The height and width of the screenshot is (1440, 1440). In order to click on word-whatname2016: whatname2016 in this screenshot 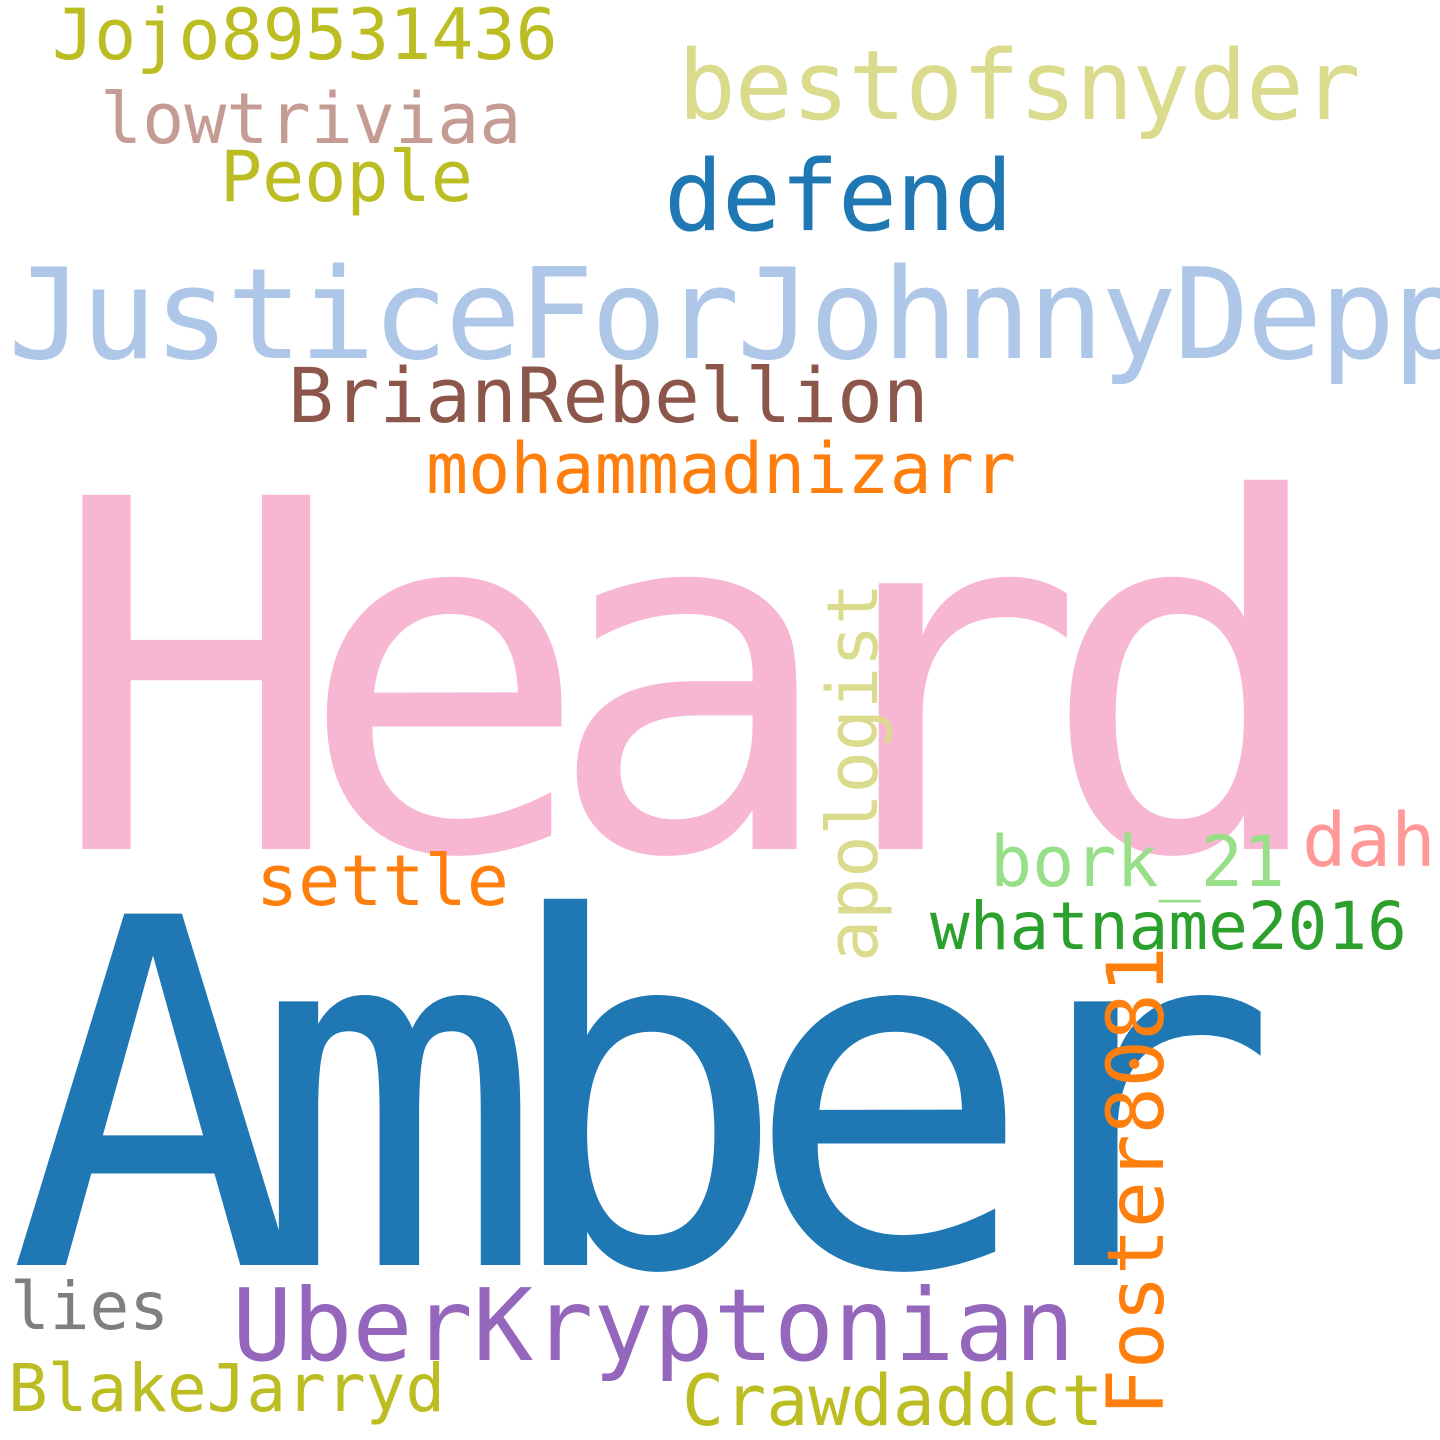, I will do `click(1168, 926)`.